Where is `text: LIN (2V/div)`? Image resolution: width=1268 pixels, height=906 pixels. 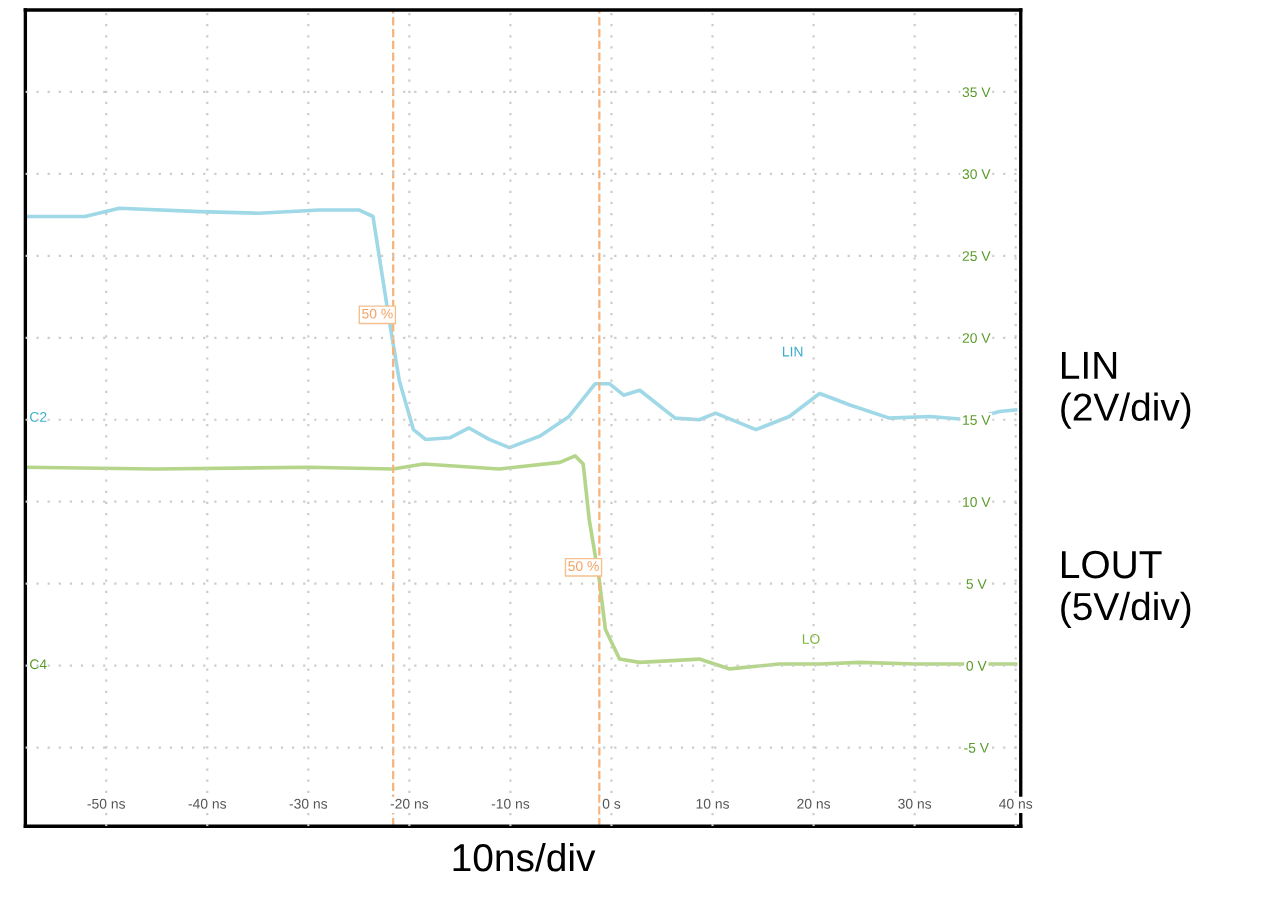 text: LIN (2V/div) is located at coordinates (1126, 390).